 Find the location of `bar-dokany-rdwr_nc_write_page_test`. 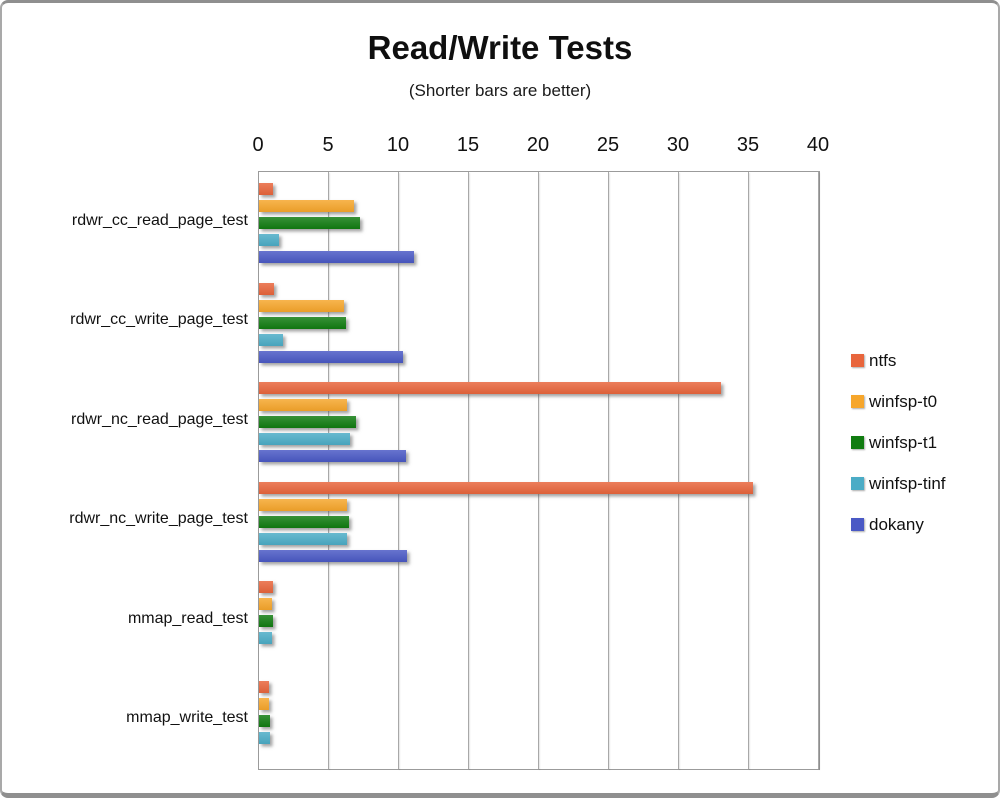

bar-dokany-rdwr_nc_write_page_test is located at coordinates (333, 555).